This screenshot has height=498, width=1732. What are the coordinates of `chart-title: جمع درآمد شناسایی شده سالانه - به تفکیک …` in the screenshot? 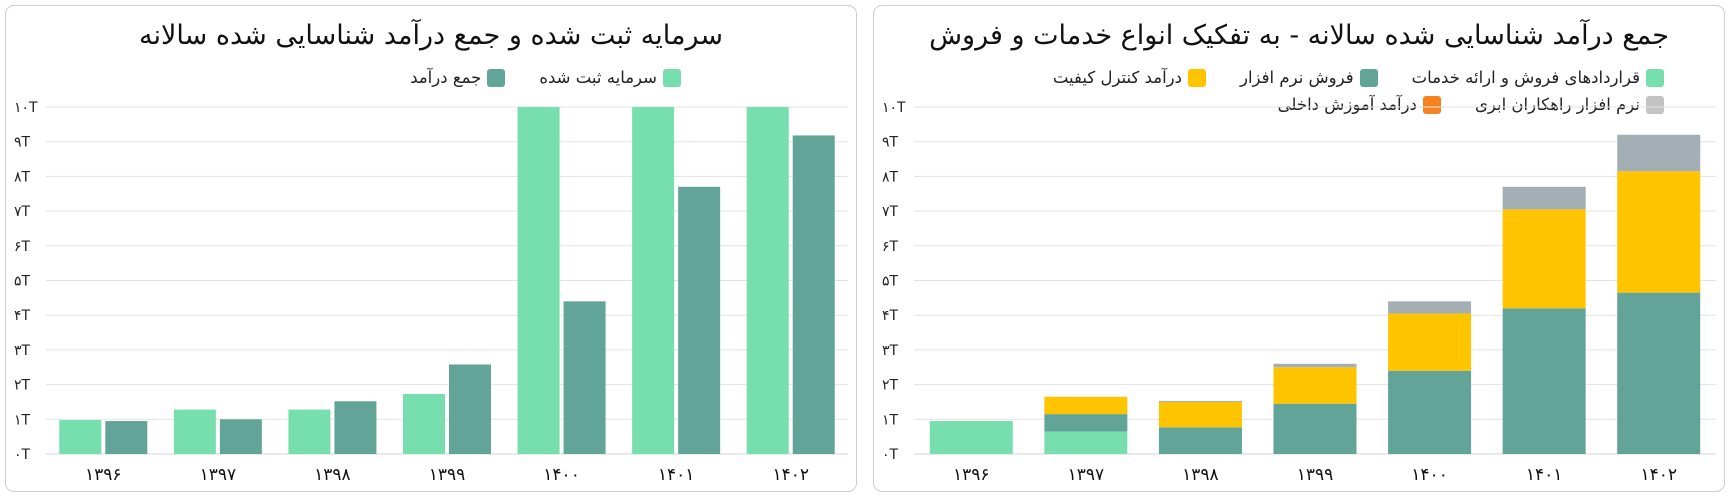 It's located at (1299, 35).